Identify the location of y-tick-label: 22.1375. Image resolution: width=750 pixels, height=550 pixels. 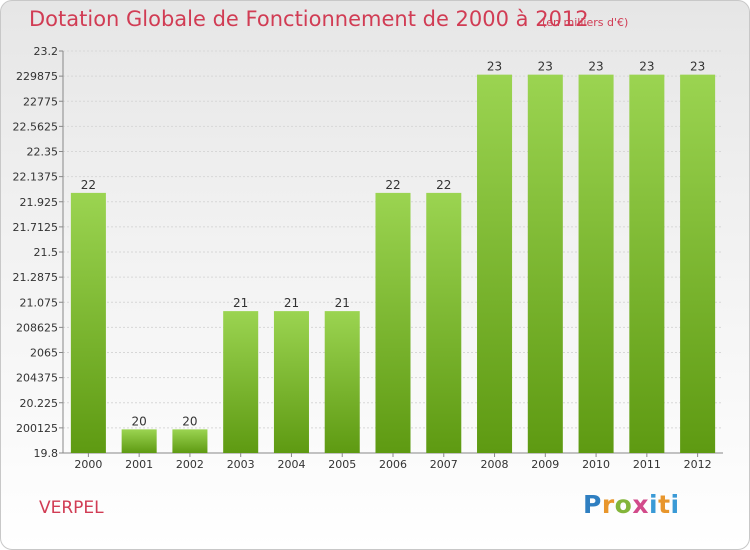
(36, 177).